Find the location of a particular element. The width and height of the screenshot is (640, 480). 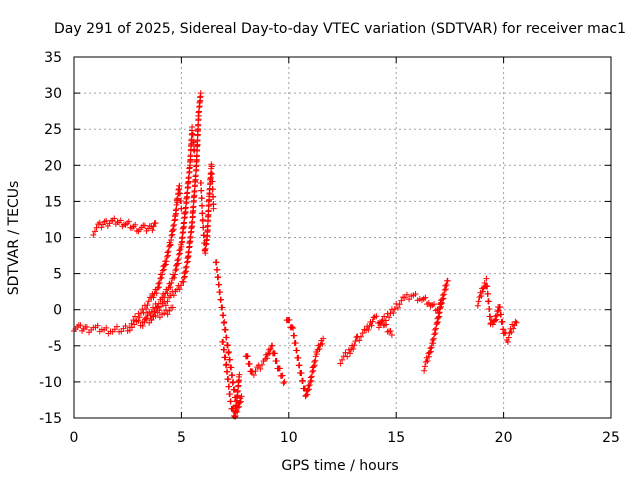

y-tick-label: 30 is located at coordinates (53, 94).